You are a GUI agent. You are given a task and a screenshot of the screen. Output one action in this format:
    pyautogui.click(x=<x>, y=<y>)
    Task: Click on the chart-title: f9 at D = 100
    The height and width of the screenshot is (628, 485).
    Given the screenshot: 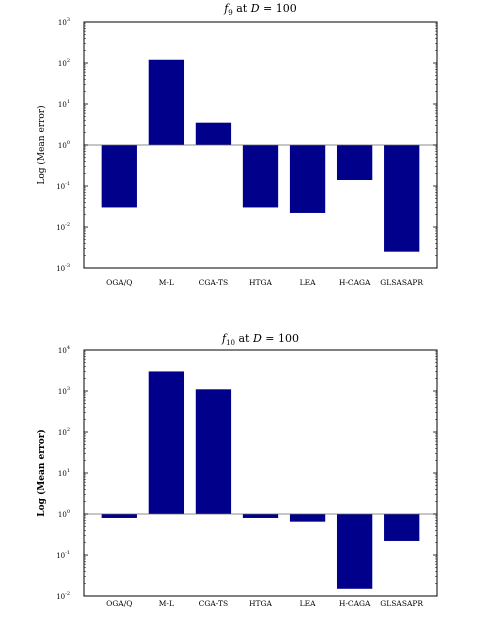 What is the action you would take?
    pyautogui.click(x=260, y=9)
    